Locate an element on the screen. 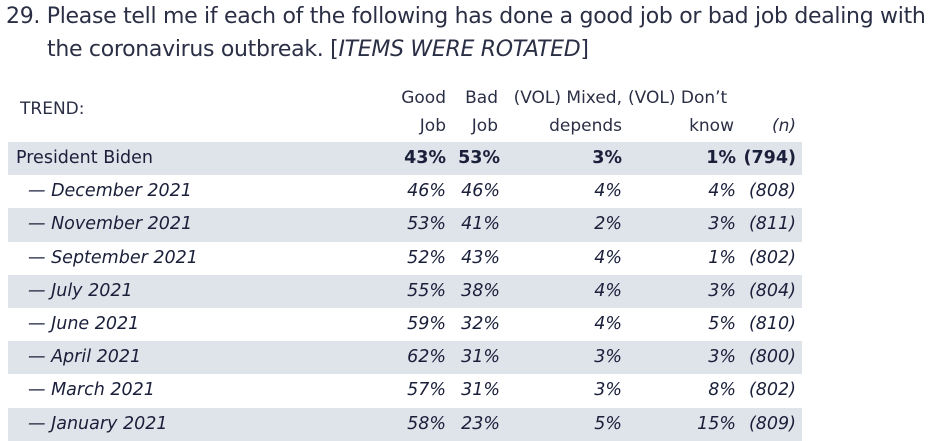  row-label: — December 2021 is located at coordinates (110, 191).